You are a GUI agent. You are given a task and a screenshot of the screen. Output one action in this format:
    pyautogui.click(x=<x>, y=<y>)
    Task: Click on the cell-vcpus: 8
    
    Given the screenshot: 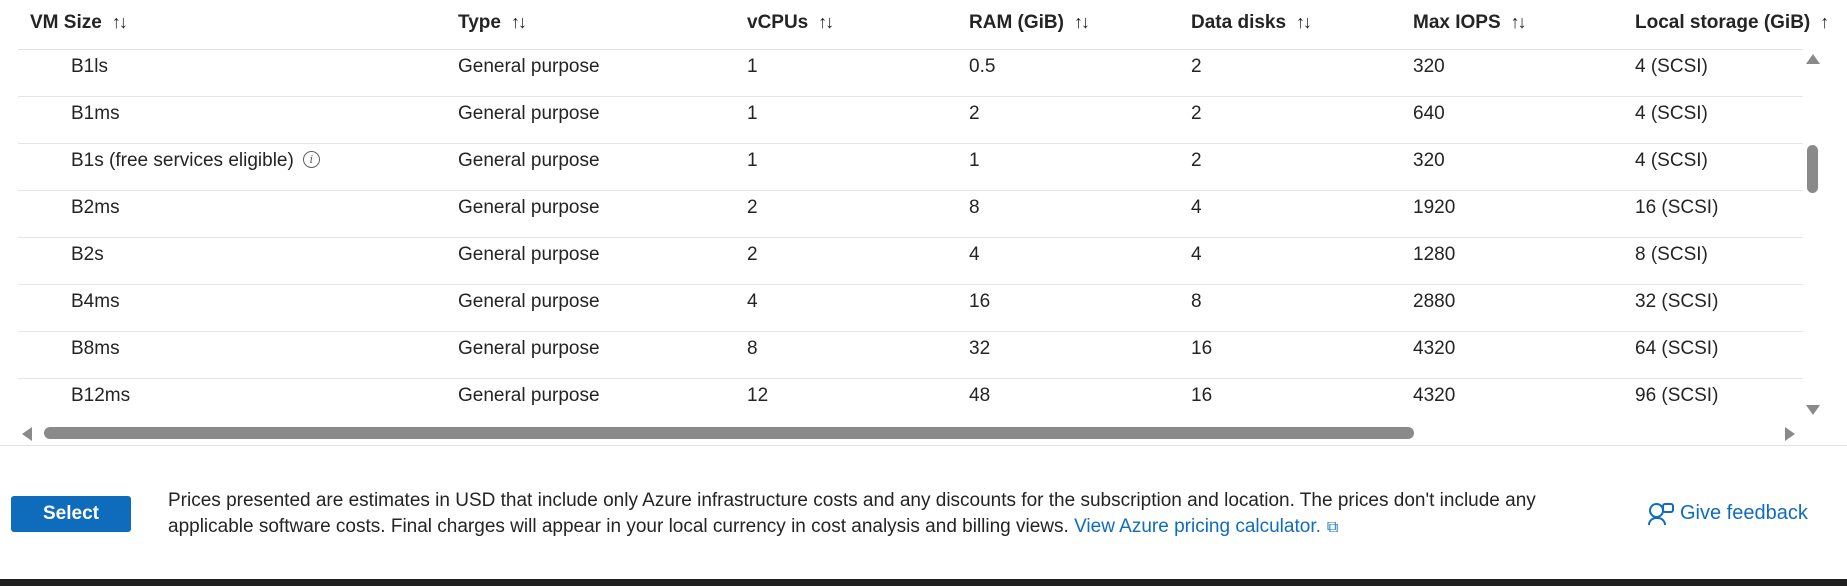 What is the action you would take?
    pyautogui.click(x=752, y=348)
    